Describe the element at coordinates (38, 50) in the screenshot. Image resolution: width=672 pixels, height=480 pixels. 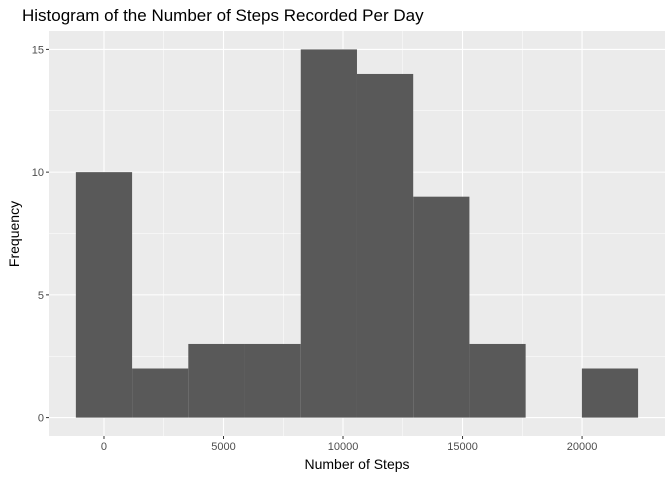
I see `y-tick-label: 15` at that location.